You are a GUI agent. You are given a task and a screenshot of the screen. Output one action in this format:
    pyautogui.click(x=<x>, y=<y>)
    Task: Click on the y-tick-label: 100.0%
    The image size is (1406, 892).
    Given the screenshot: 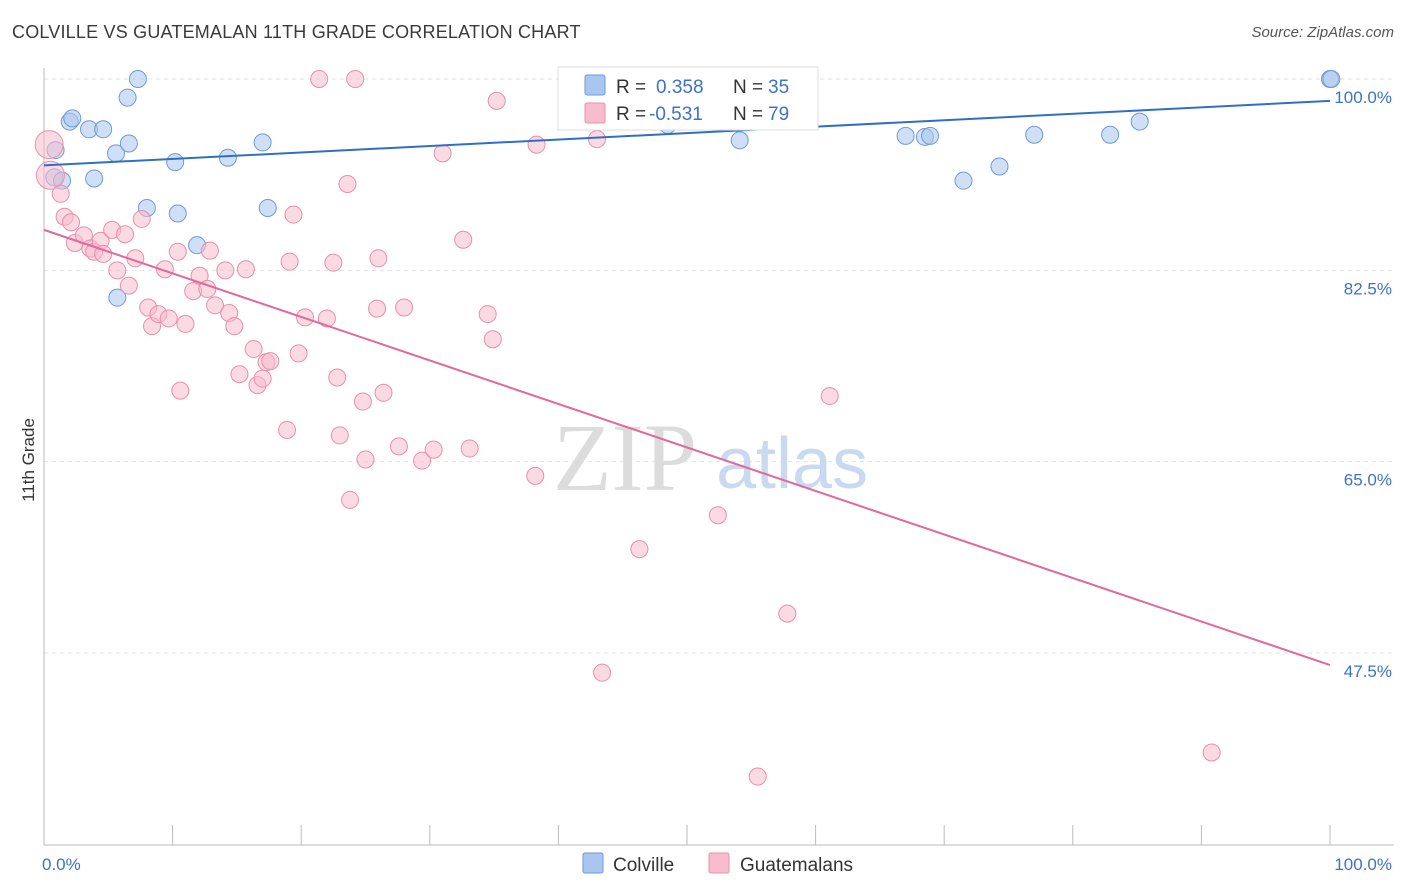 What is the action you would take?
    pyautogui.click(x=1363, y=97)
    